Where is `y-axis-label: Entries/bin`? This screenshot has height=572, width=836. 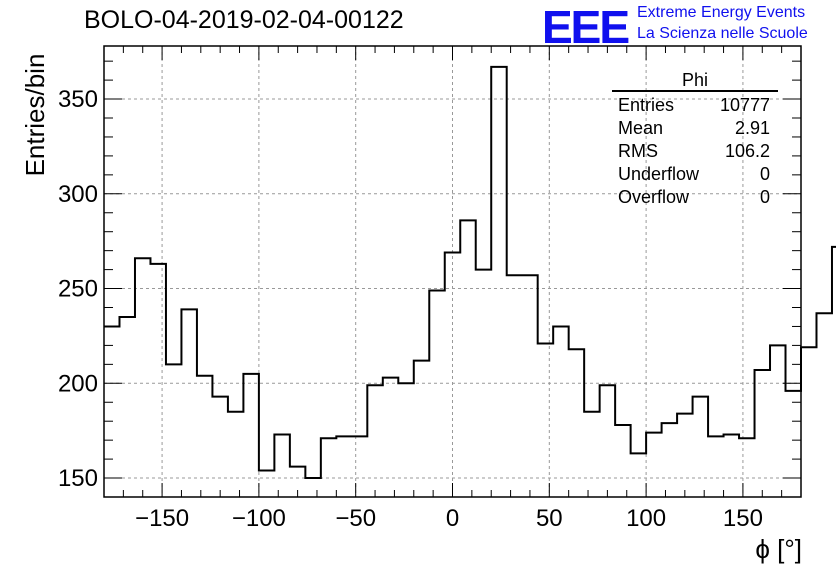
y-axis-label: Entries/bin is located at coordinates (35, 115).